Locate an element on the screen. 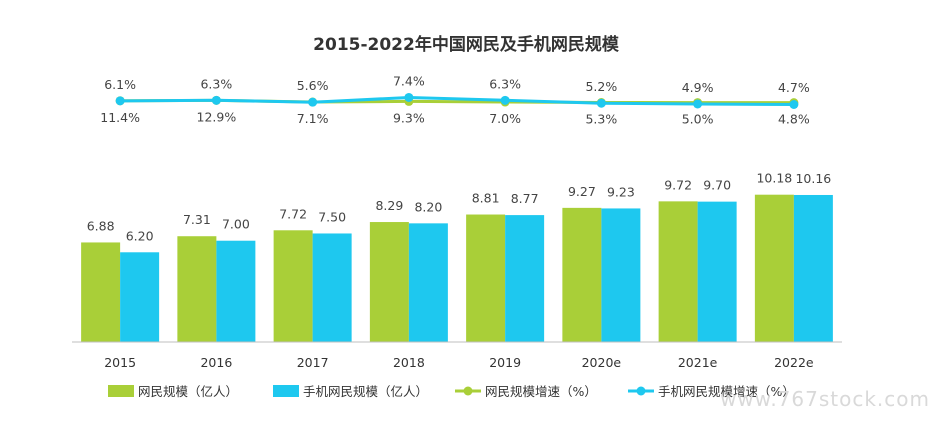 This screenshot has width=933, height=423. bar-mobile-2016 is located at coordinates (236, 291).